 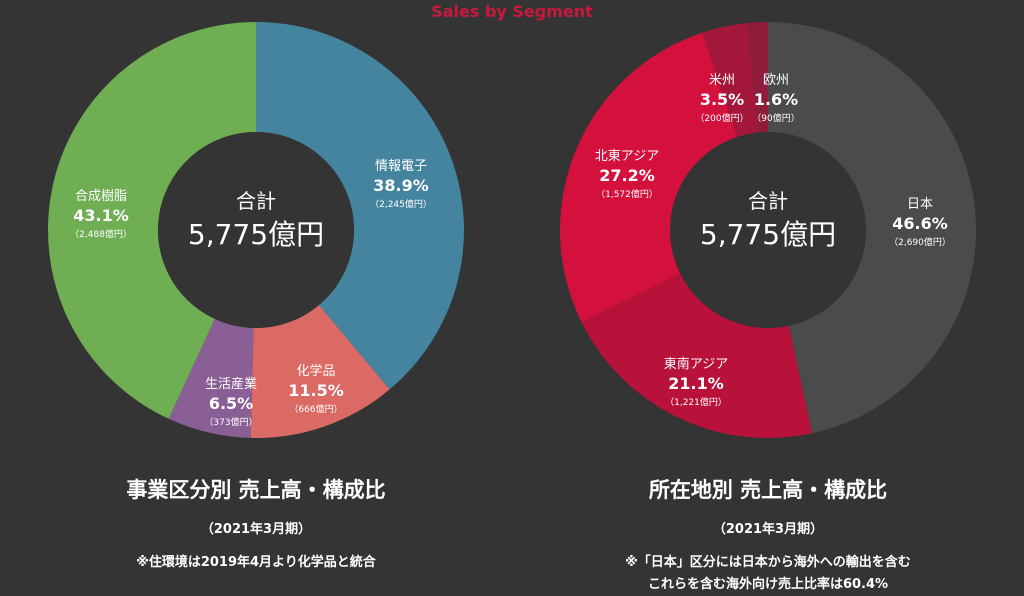 I want to click on slice-percent-segment-0: 38.9%, so click(x=401, y=185).